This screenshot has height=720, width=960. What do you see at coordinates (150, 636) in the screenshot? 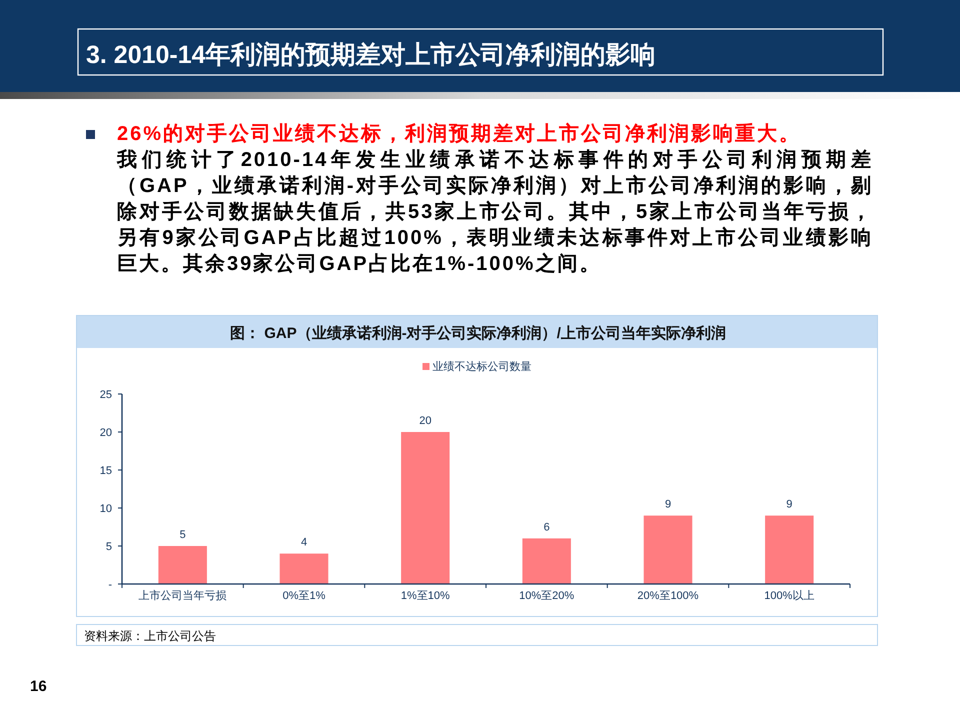
I see `annotation: 资料来源：上市公司公告` at bounding box center [150, 636].